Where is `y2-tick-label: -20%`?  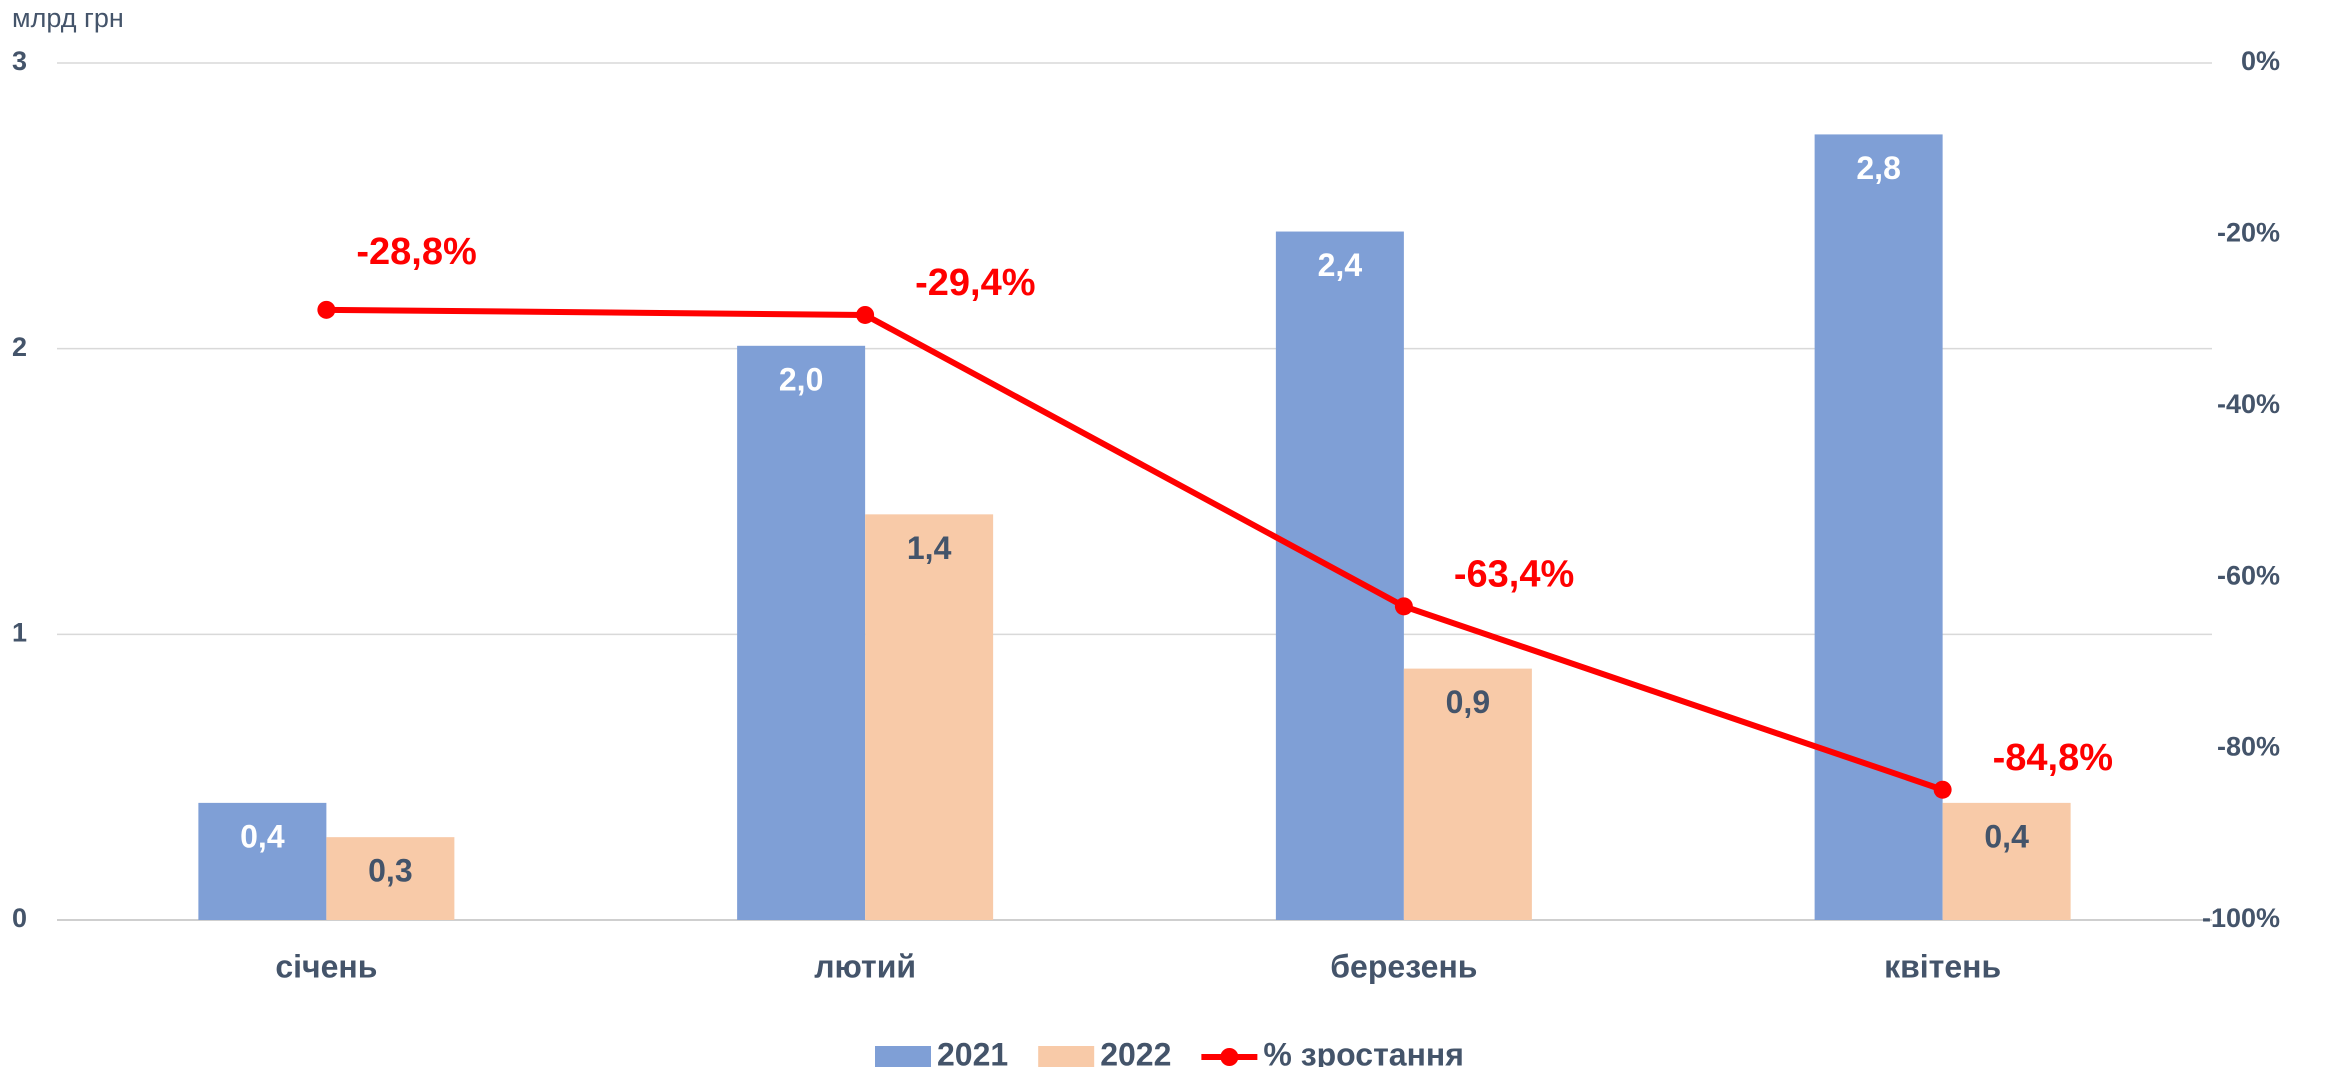 y2-tick-label: -20% is located at coordinates (2248, 233).